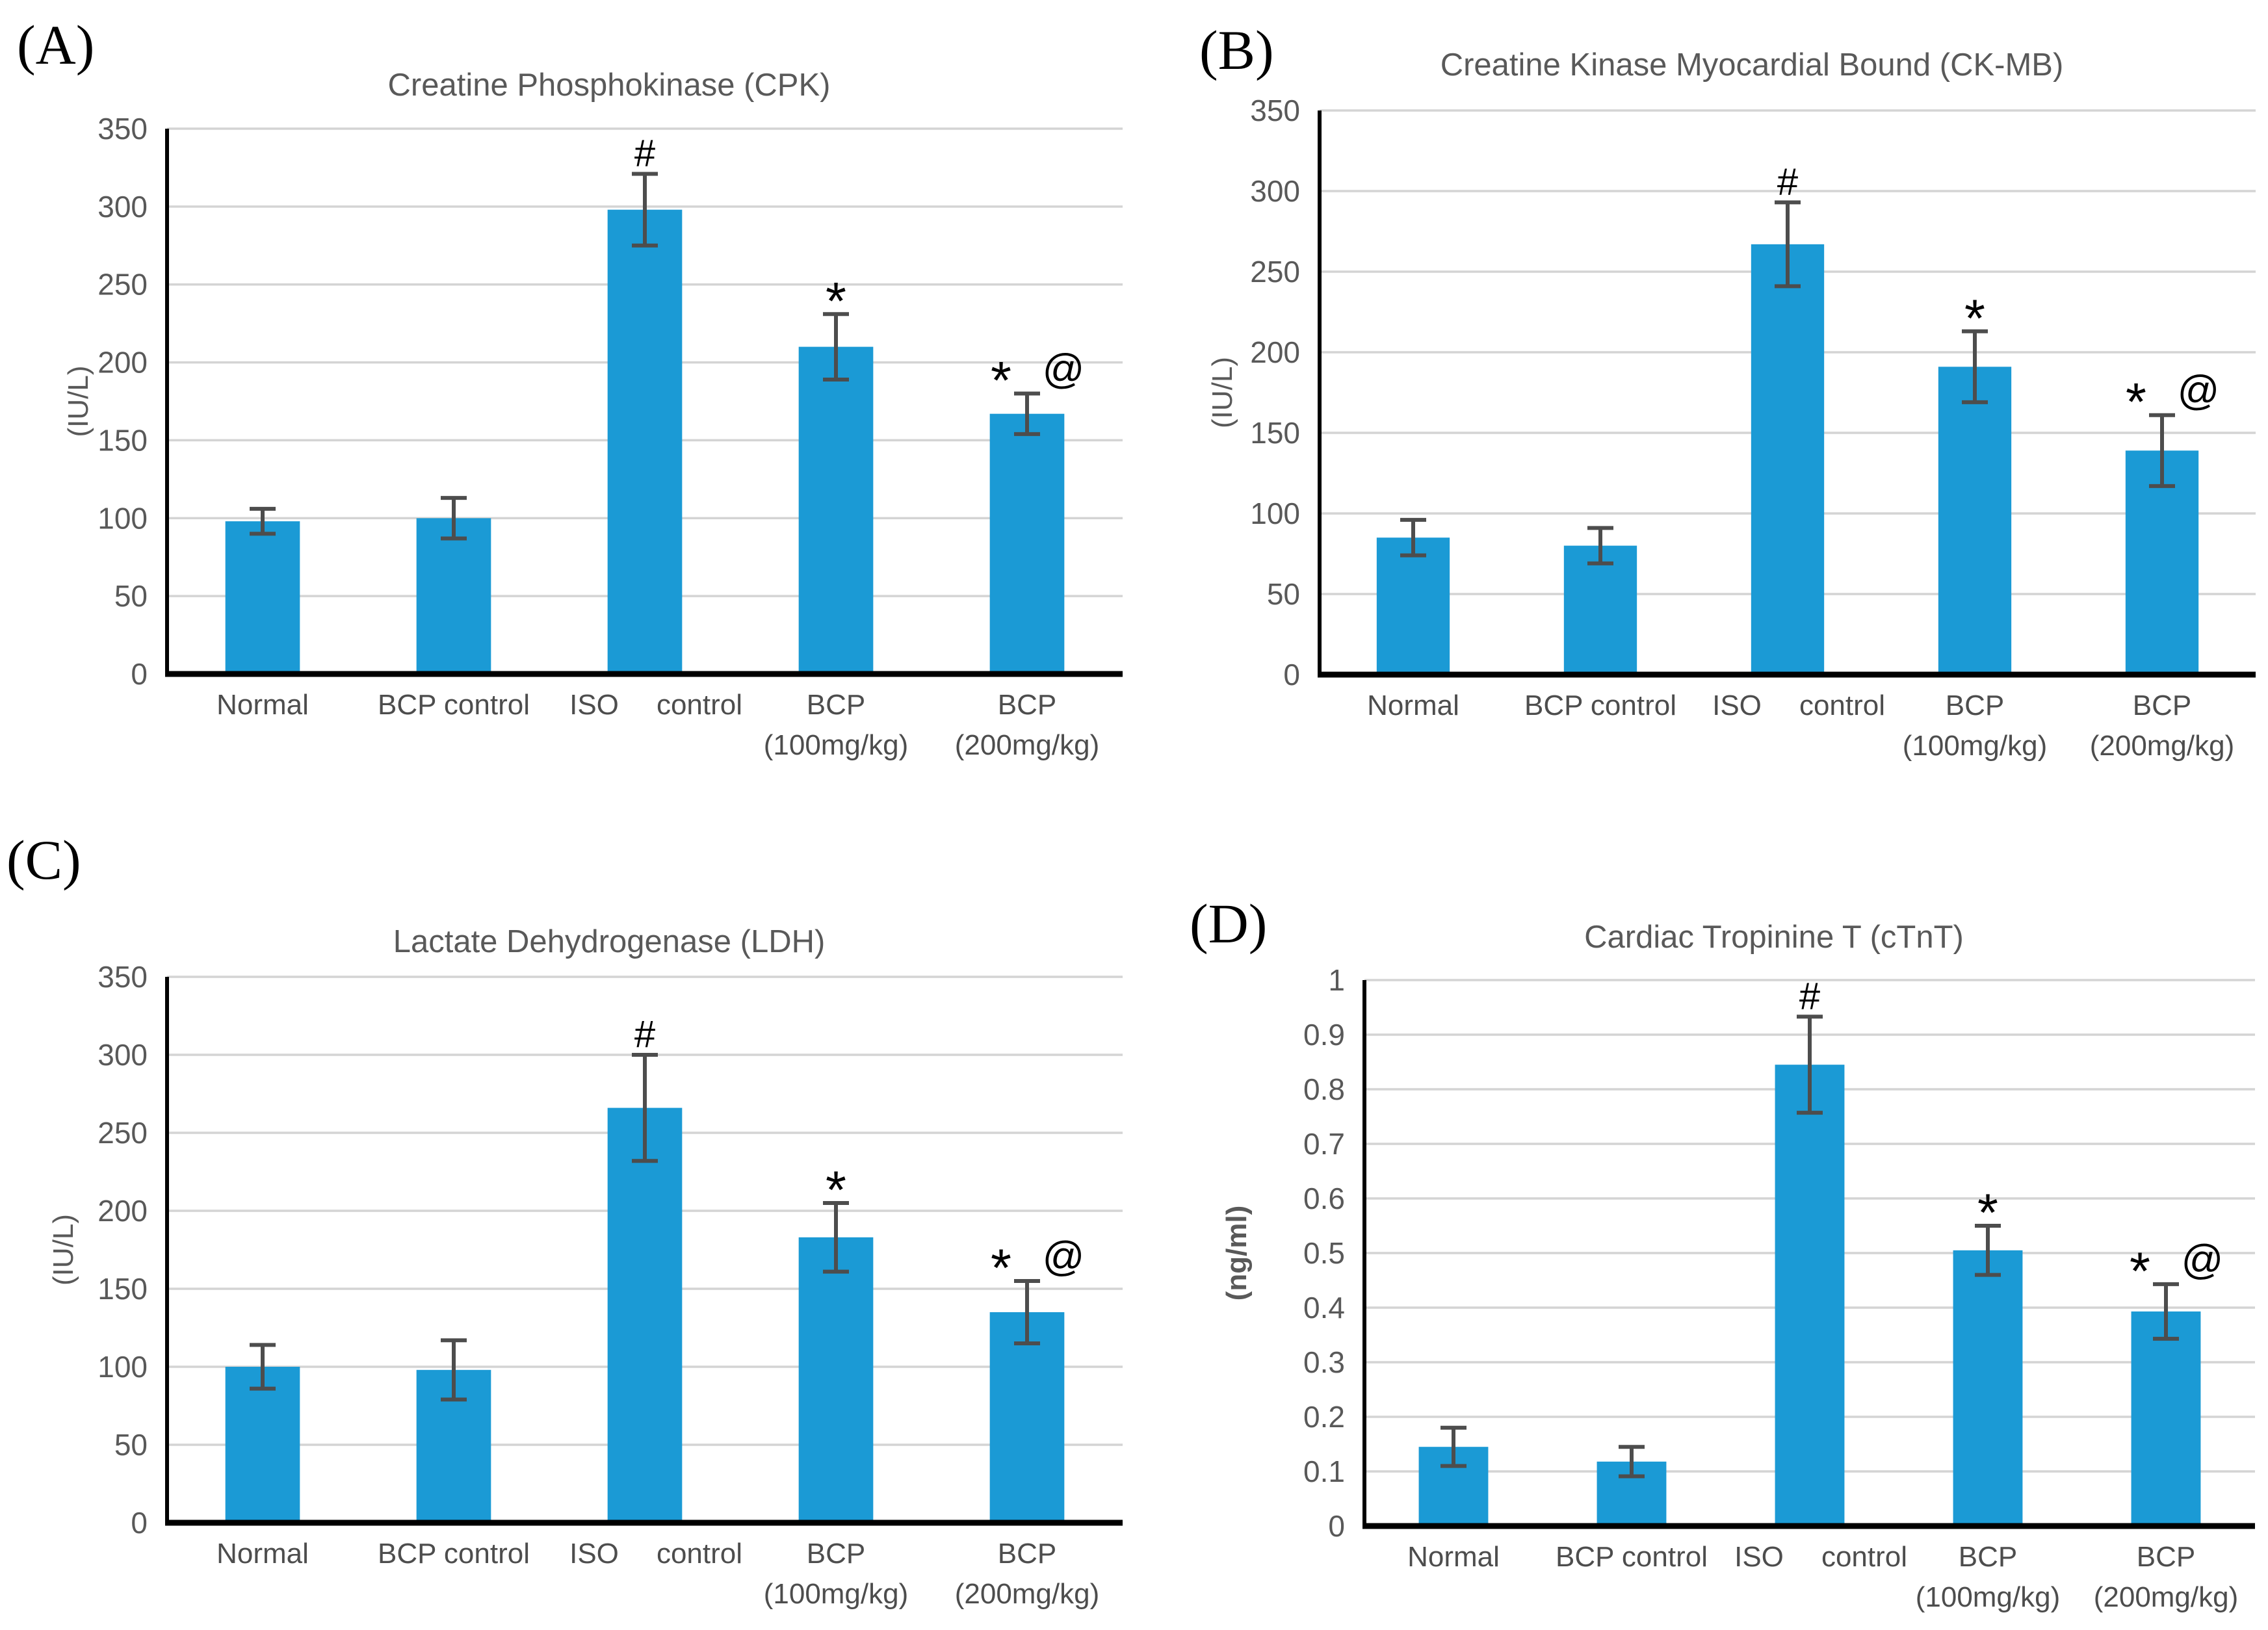 The width and height of the screenshot is (2268, 1630). What do you see at coordinates (1774, 937) in the screenshot?
I see `panel-title: Cardiac Tropinine T (cTnT)` at bounding box center [1774, 937].